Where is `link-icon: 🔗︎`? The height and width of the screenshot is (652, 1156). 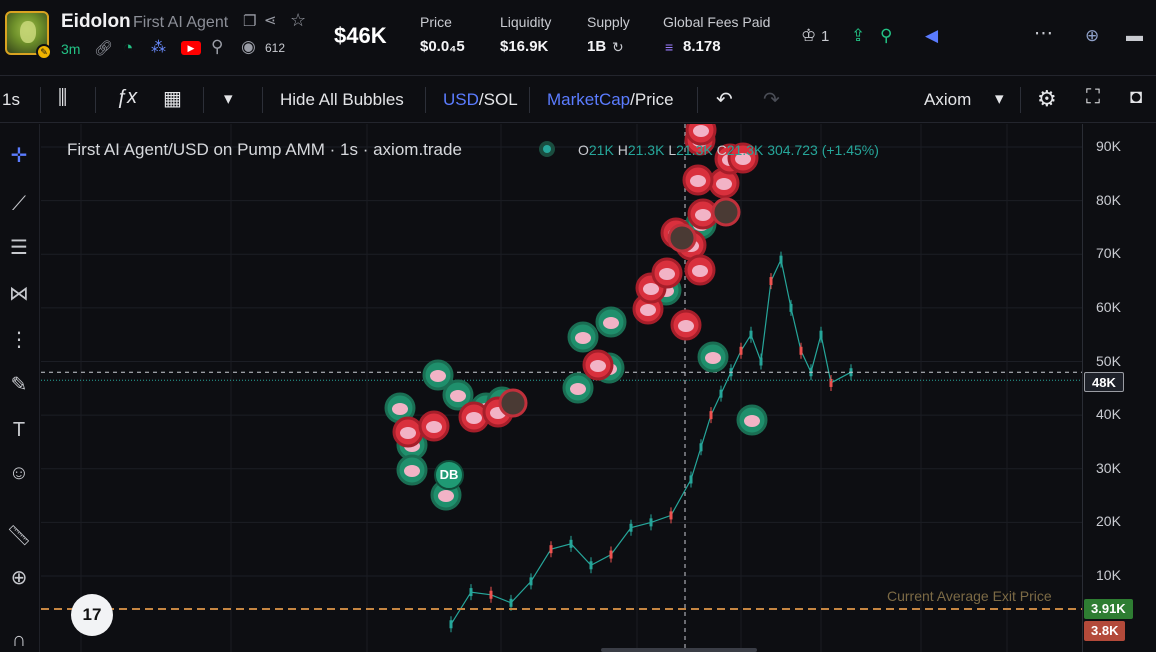 link-icon: 🔗︎ is located at coordinates (104, 48).